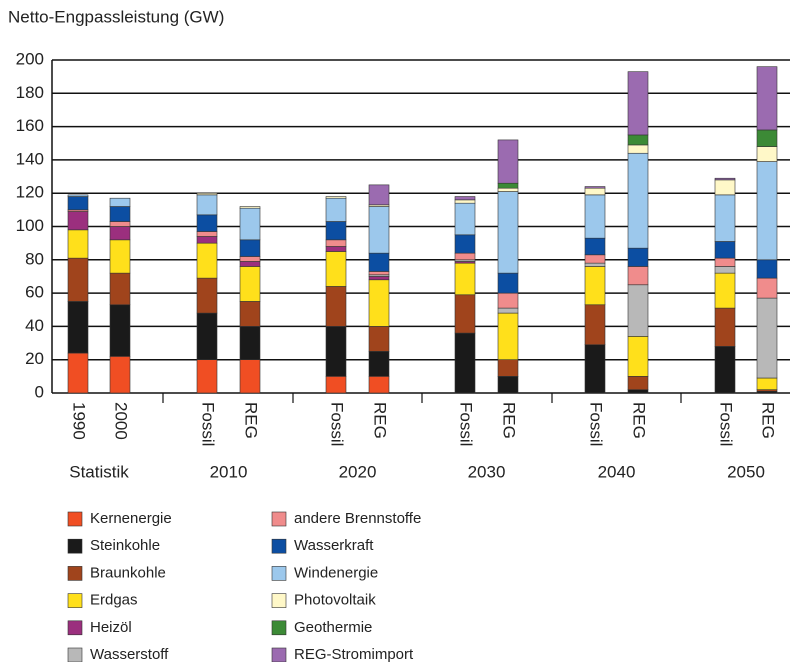 The width and height of the screenshot is (790, 662). Describe the element at coordinates (121, 421) in the screenshot. I see `x-tick-label: 2000` at that location.